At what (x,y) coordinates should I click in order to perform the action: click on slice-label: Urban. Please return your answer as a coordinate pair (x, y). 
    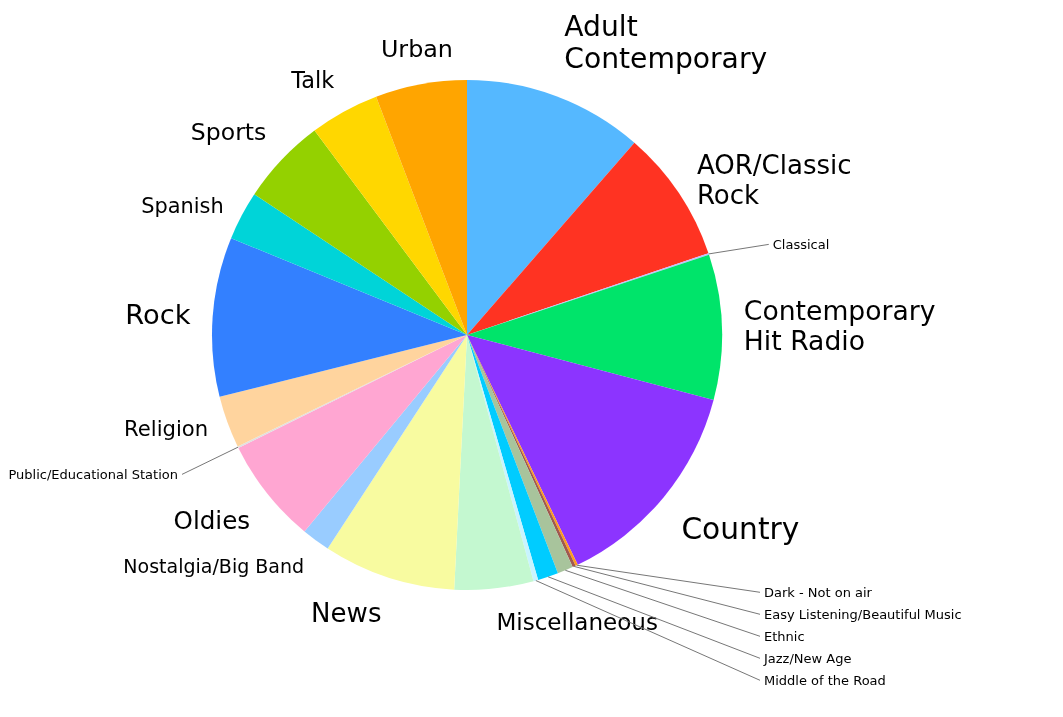
    Looking at the image, I should click on (416, 49).